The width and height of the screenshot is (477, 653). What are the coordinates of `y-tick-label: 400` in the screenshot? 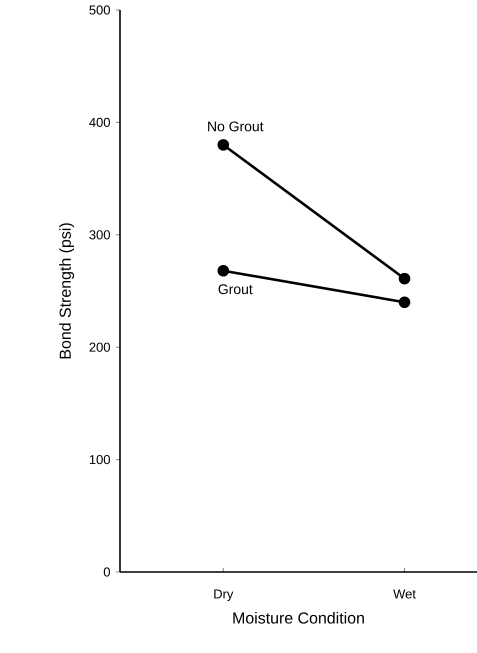 It's located at (99, 122).